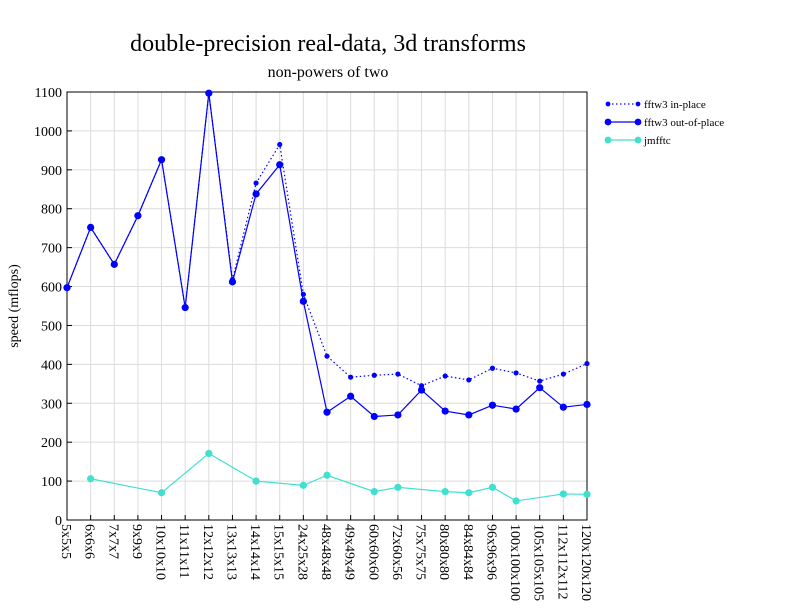  What do you see at coordinates (561, 561) in the screenshot?
I see `x-tick-label: 112x112x112` at bounding box center [561, 561].